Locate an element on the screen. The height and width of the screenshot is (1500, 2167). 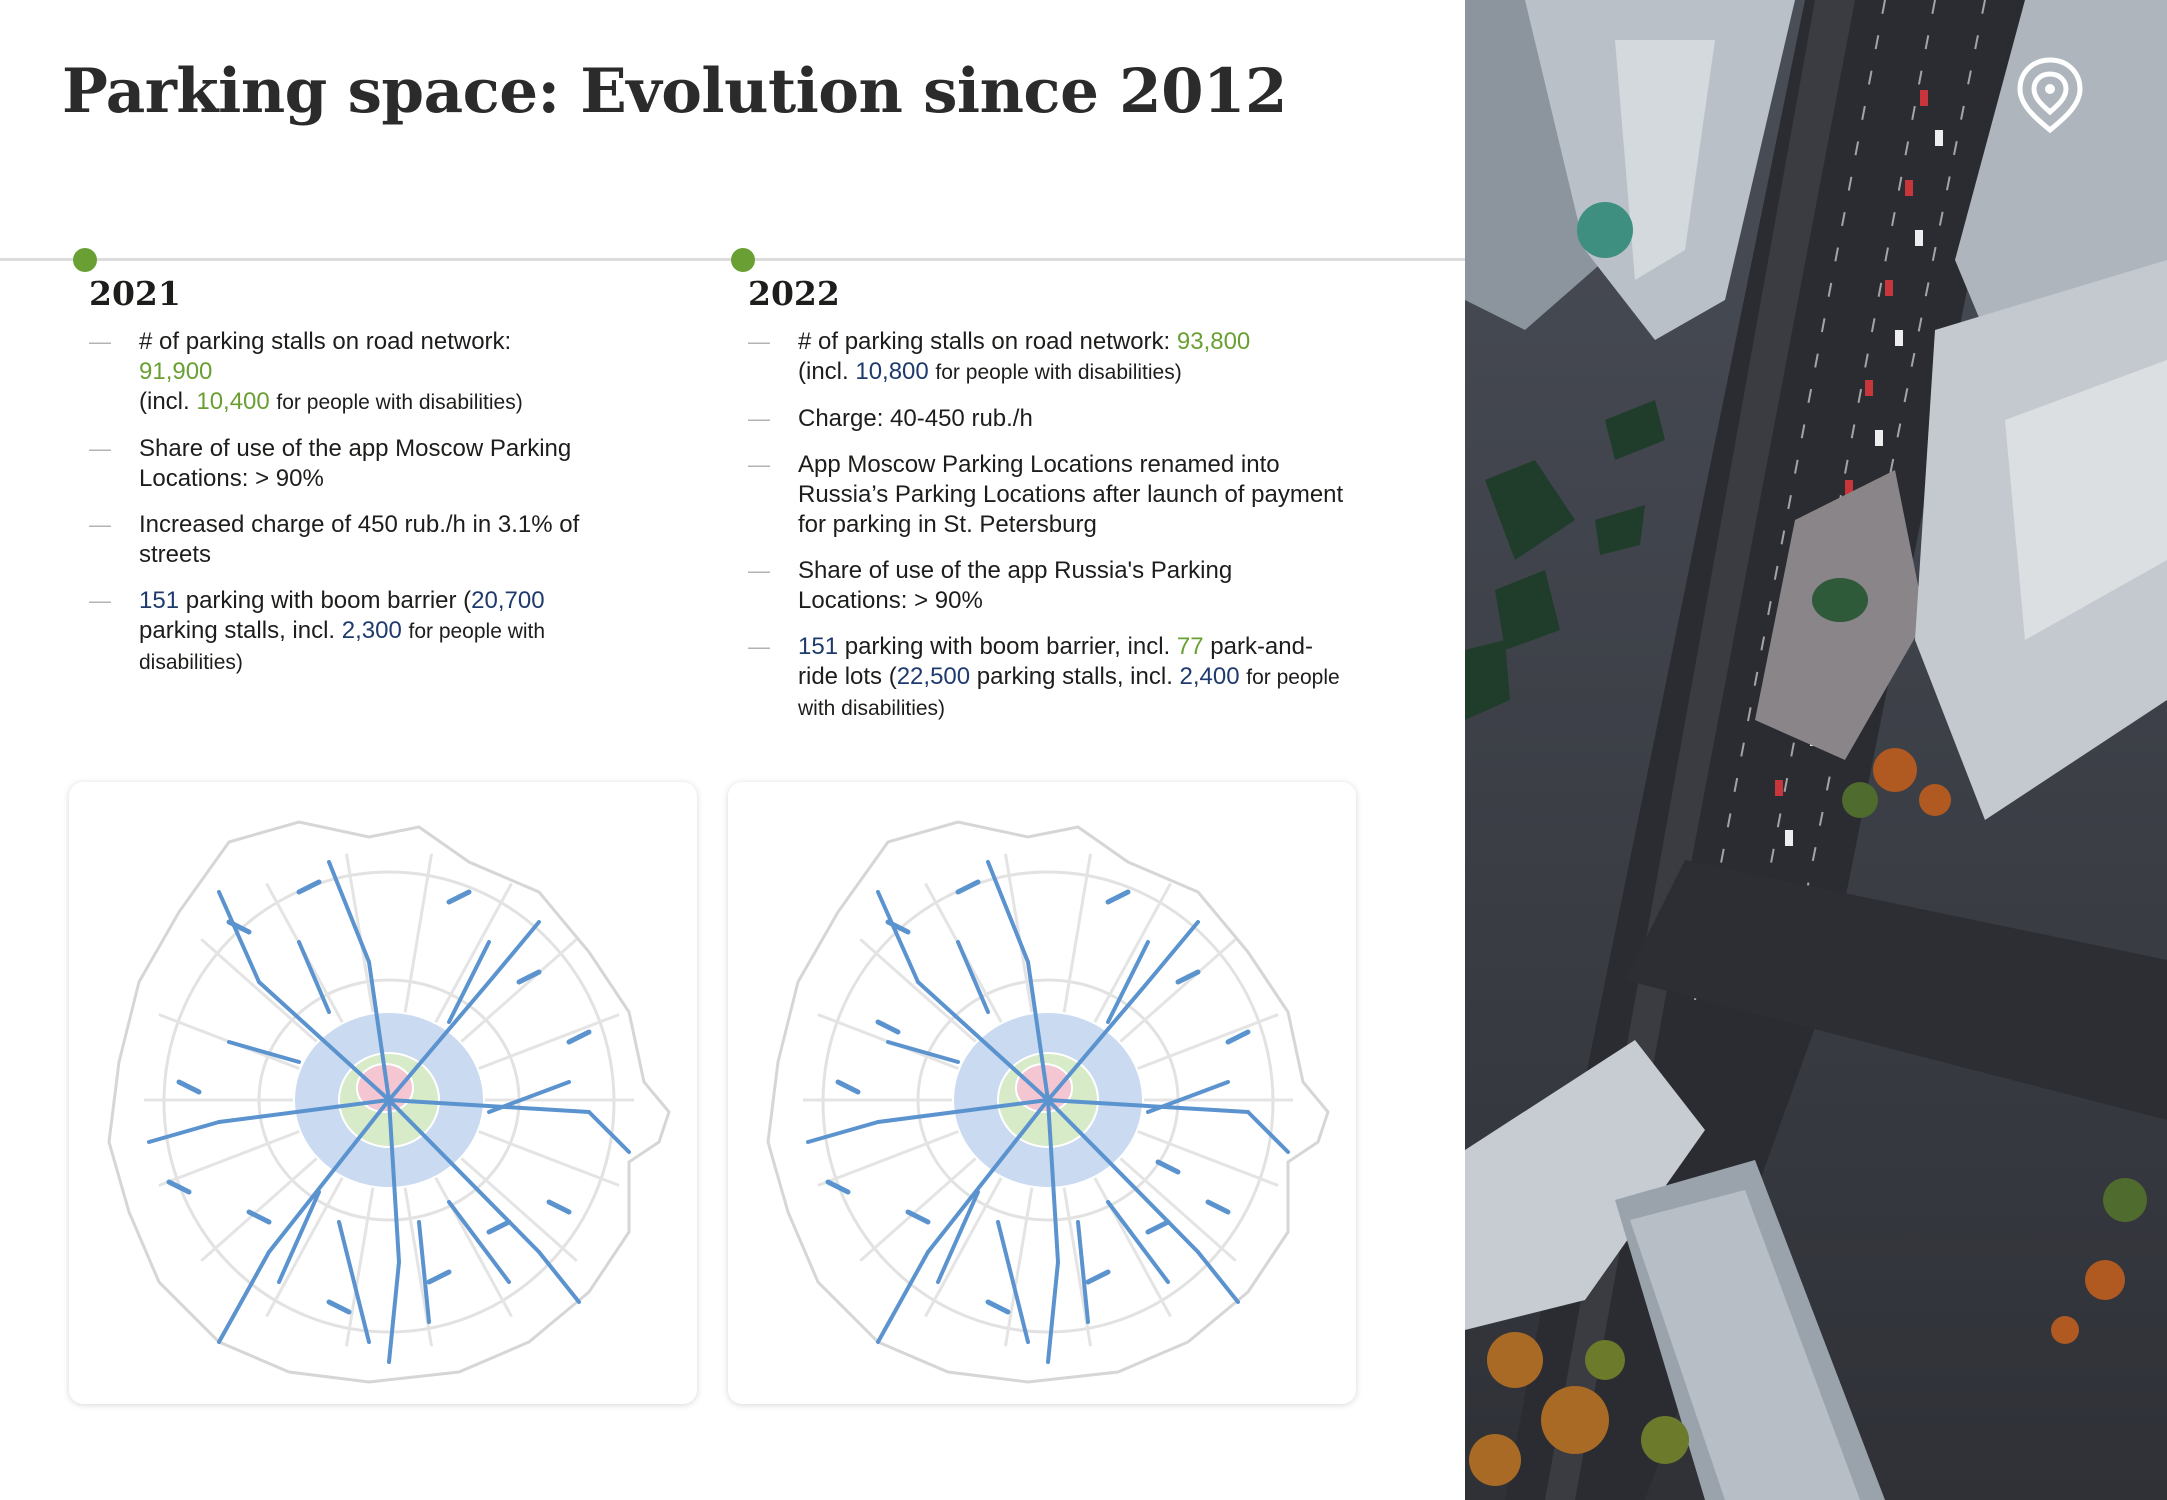
disabled-stalls-value: 10,400 is located at coordinates (233, 401).